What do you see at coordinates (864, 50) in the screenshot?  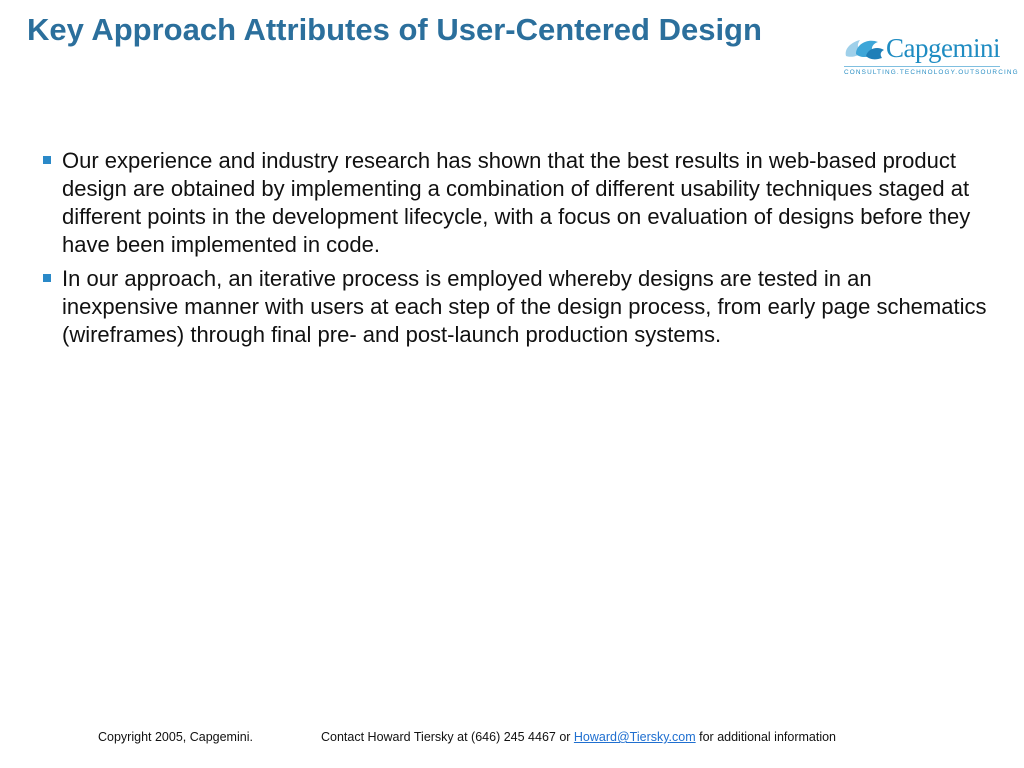 I see `spade-icon` at bounding box center [864, 50].